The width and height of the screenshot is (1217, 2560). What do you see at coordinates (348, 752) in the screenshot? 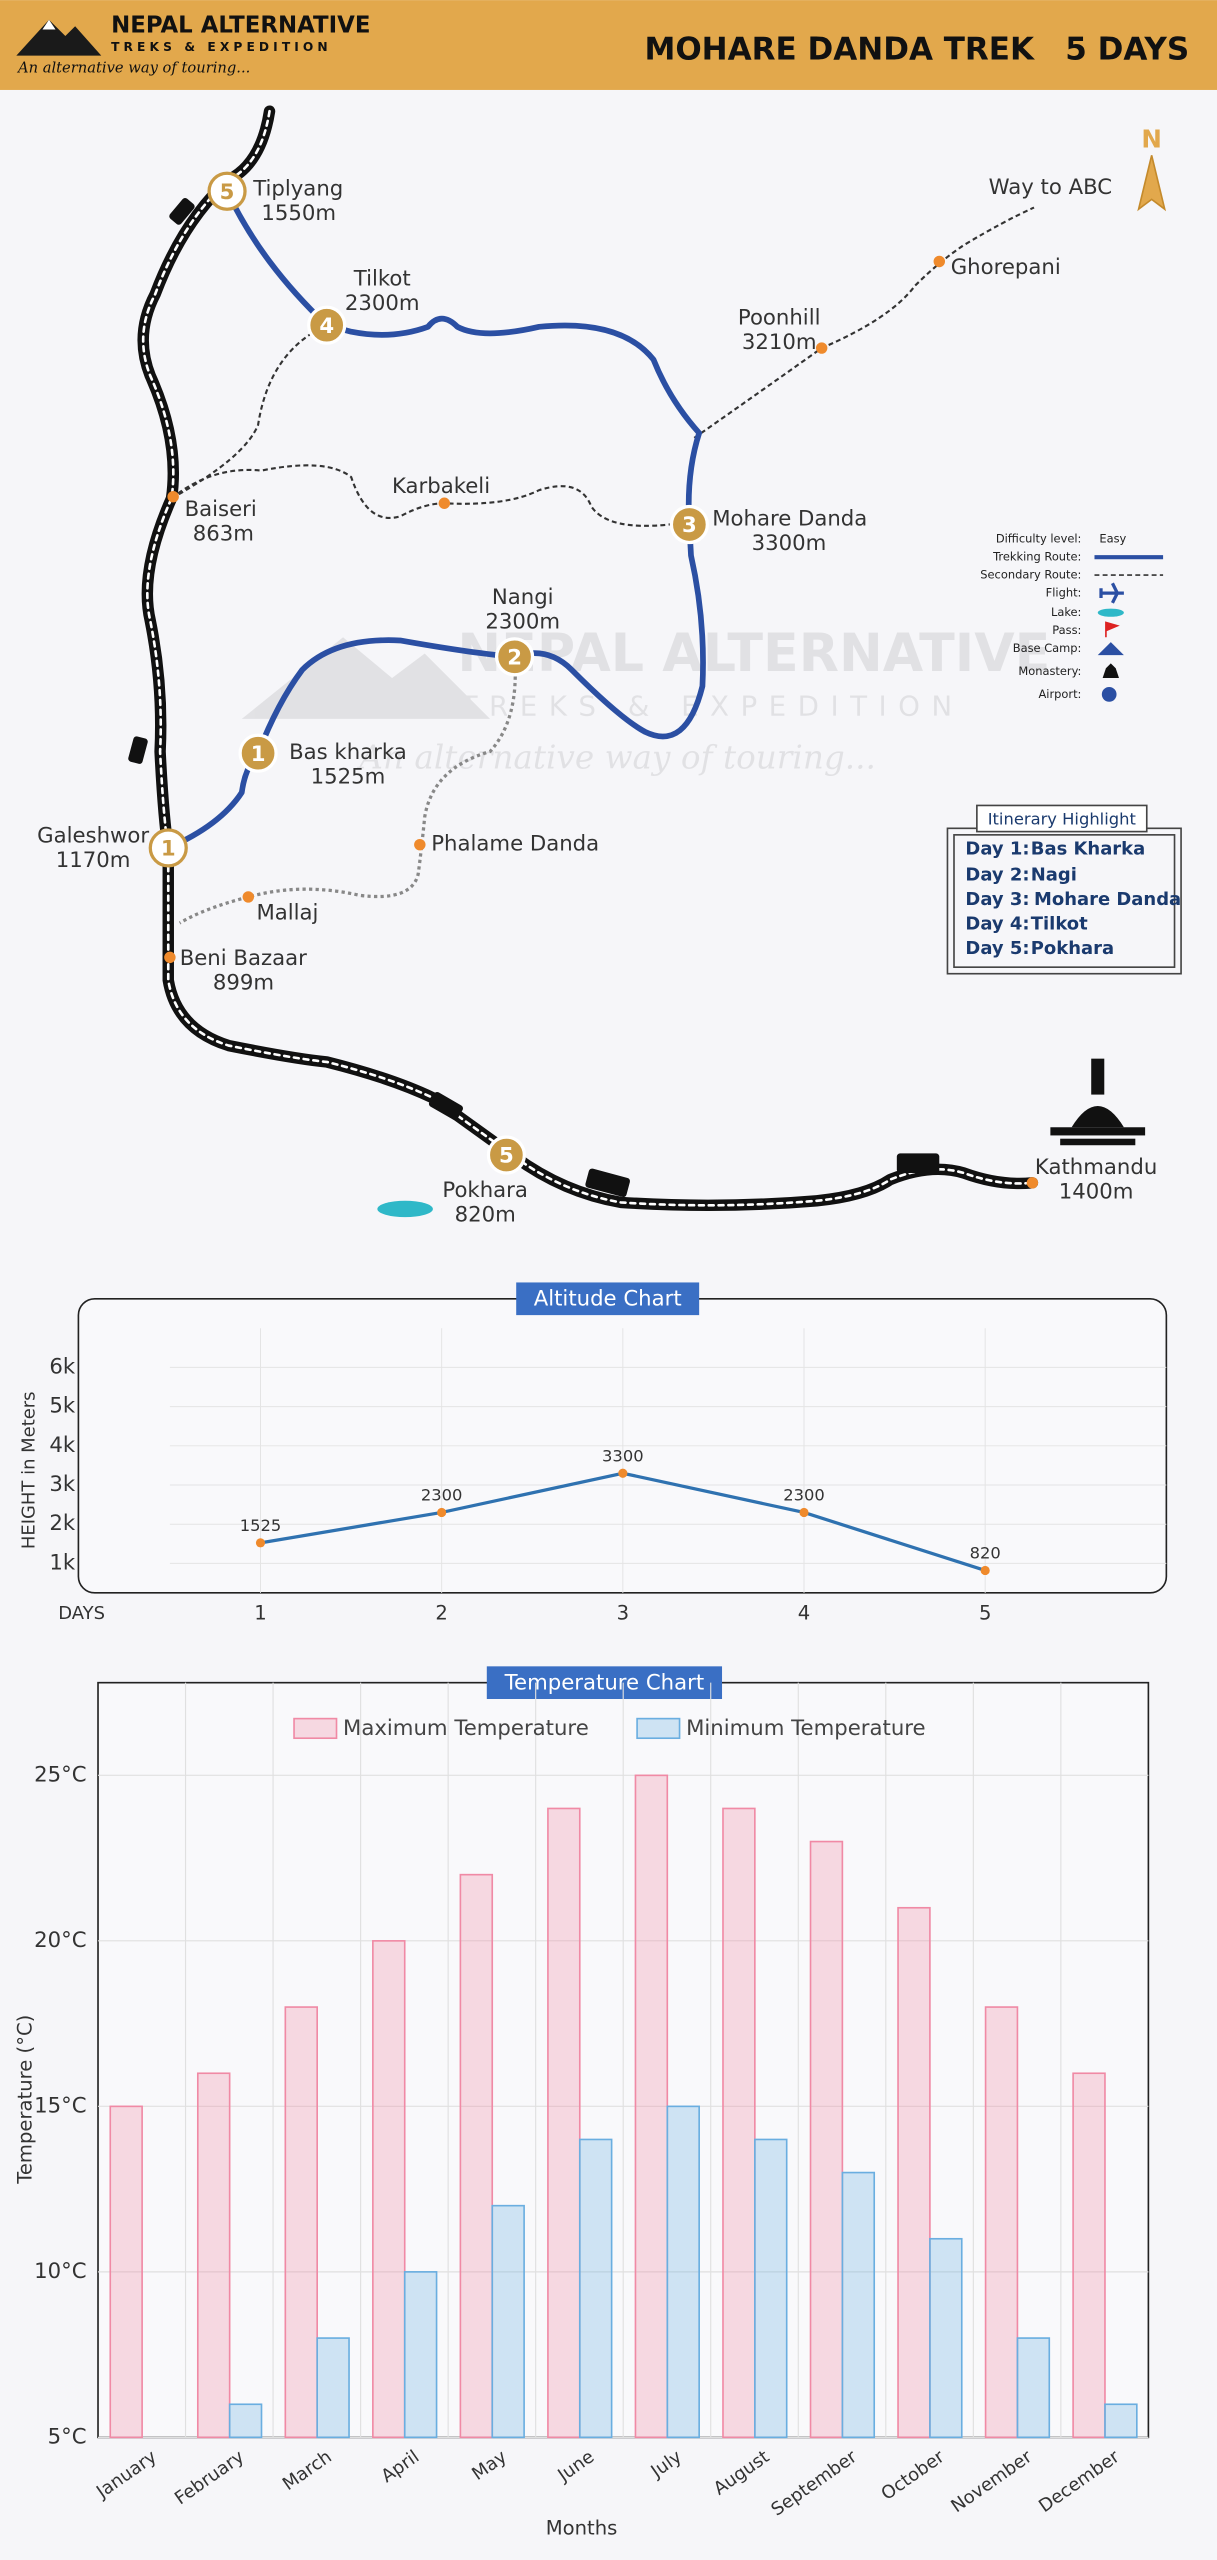
I see `place-name: Bas kharka` at bounding box center [348, 752].